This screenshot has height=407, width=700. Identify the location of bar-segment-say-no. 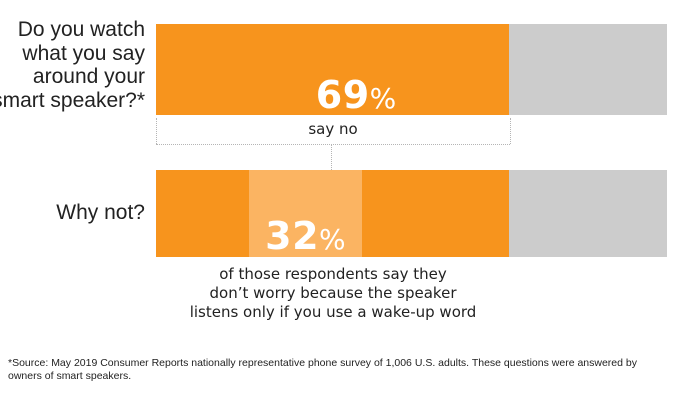
(332, 69).